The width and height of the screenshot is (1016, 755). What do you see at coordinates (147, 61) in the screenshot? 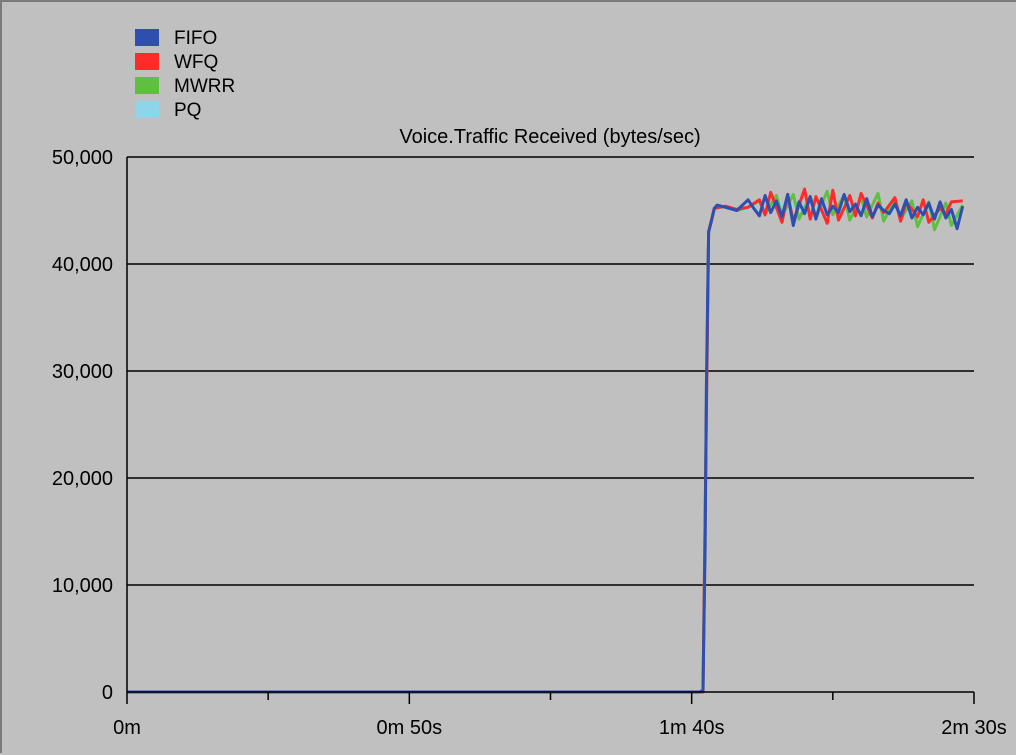
I see `legend-swatch-wfq` at bounding box center [147, 61].